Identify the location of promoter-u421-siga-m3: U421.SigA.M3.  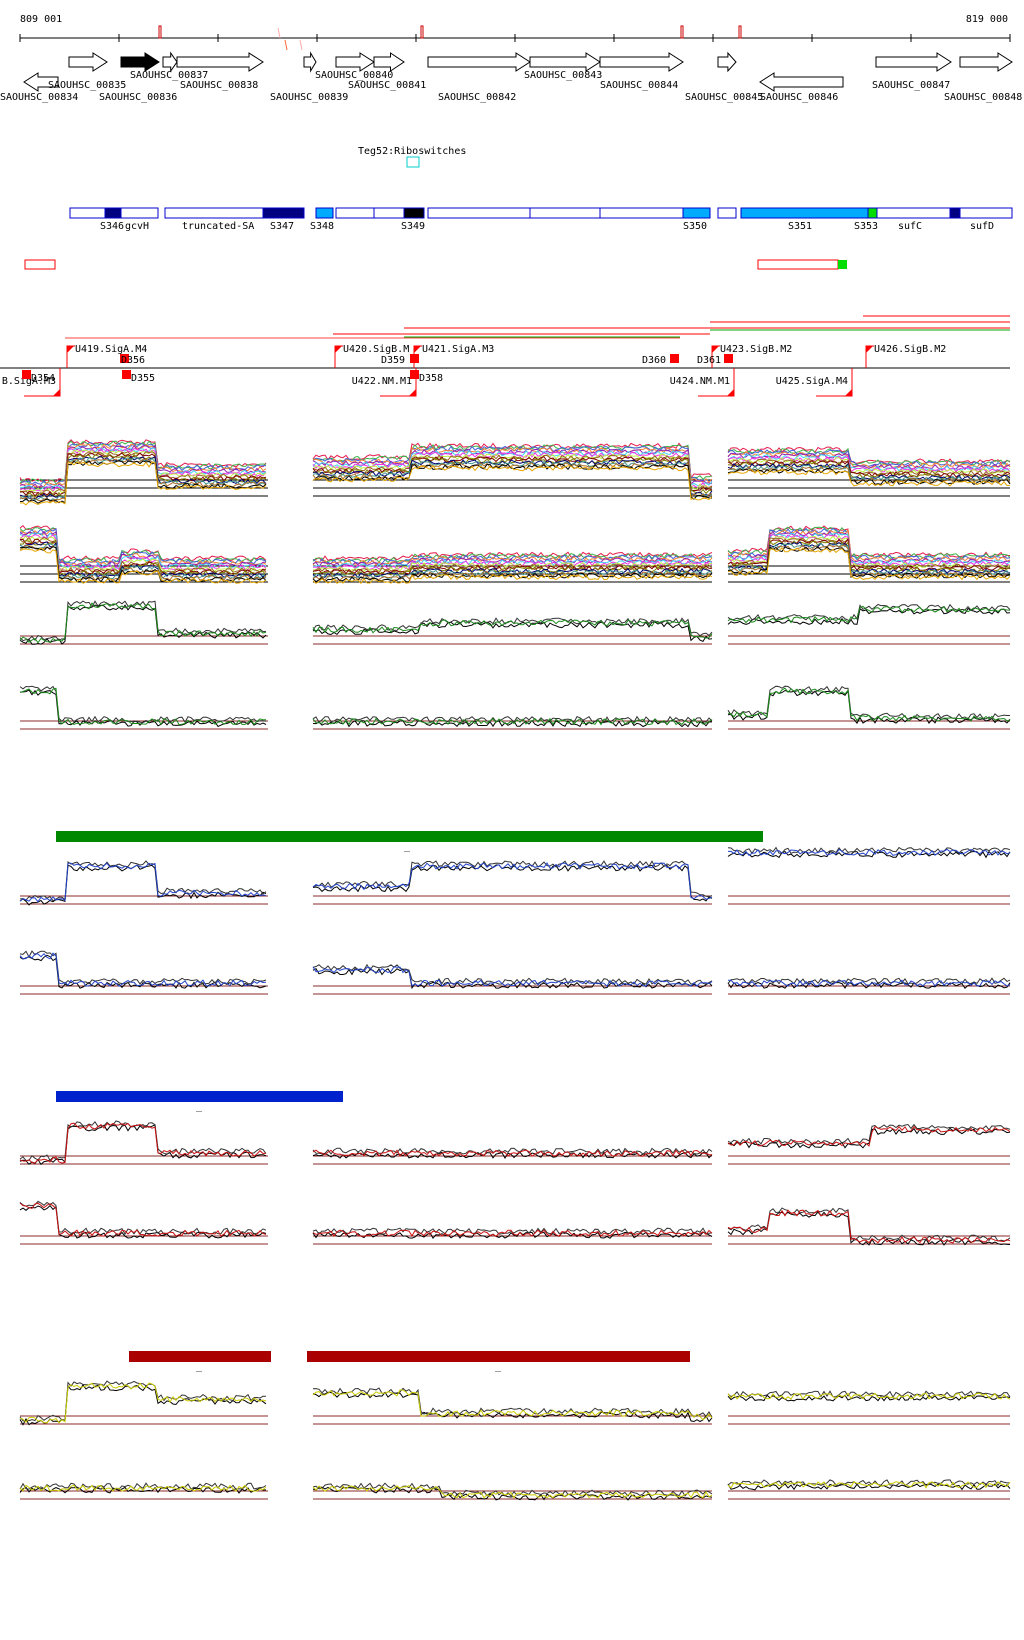
(453, 356).